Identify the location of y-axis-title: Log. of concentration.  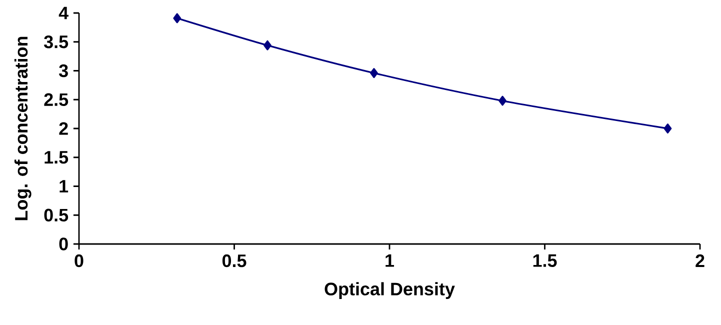
(23, 128).